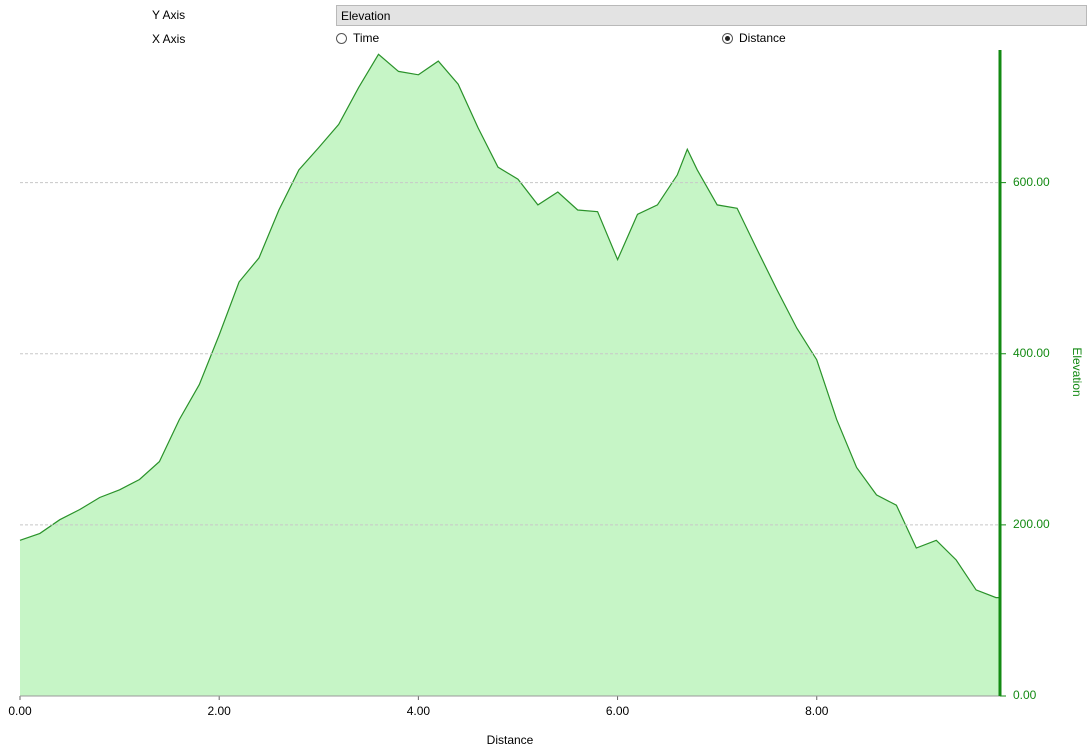  Describe the element at coordinates (510, 740) in the screenshot. I see `x-axis-title: Distance` at that location.